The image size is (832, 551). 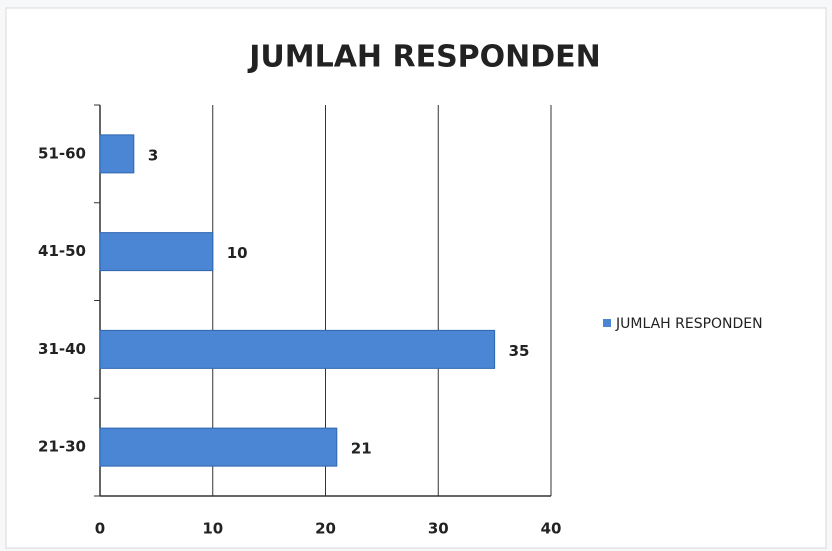 What do you see at coordinates (519, 351) in the screenshot?
I see `data-label: 35` at bounding box center [519, 351].